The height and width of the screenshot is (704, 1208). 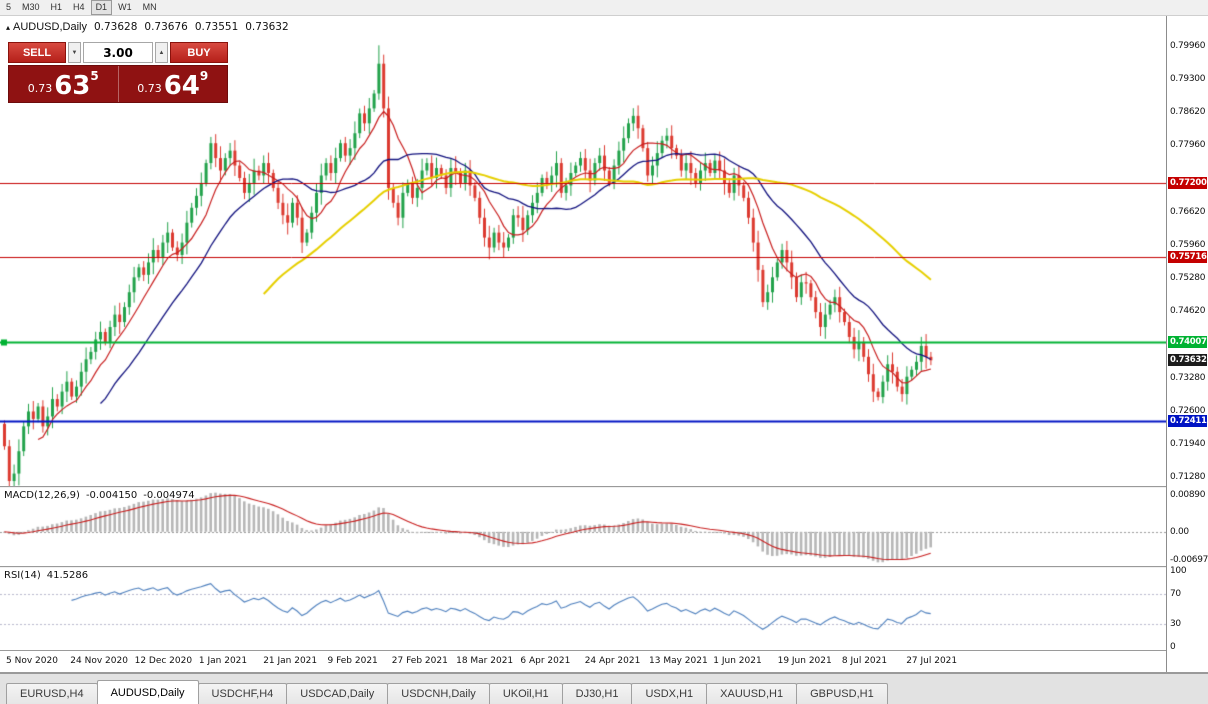 I want to click on price-axis-label: 0.74620, so click(x=1188, y=311).